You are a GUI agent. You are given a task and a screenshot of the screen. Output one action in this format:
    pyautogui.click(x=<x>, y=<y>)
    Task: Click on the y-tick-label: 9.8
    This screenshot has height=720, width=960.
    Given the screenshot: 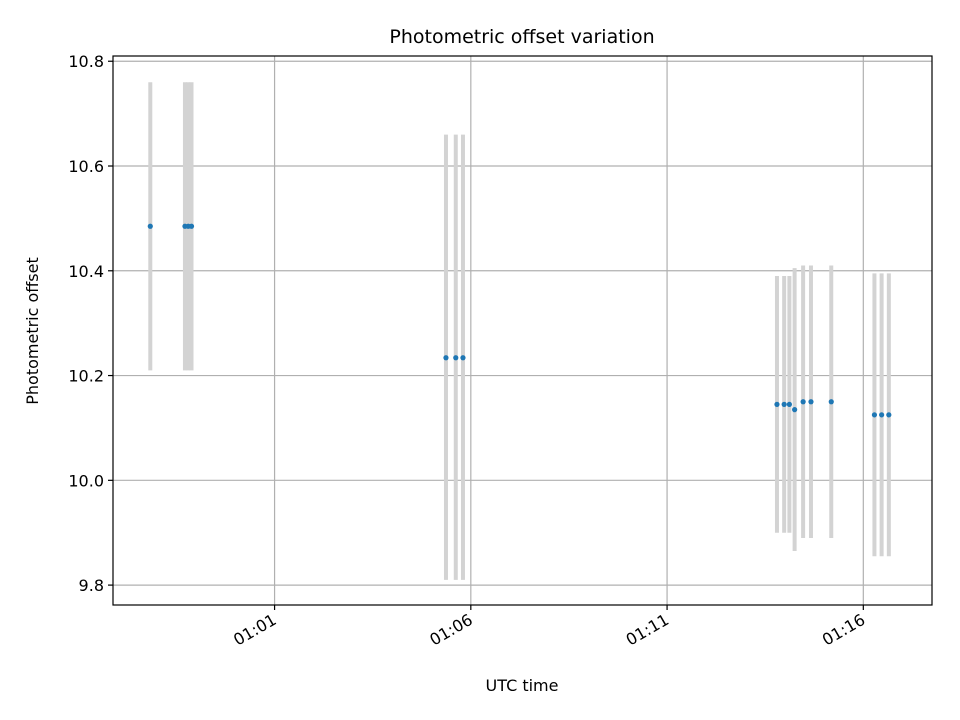 What is the action you would take?
    pyautogui.click(x=91, y=585)
    